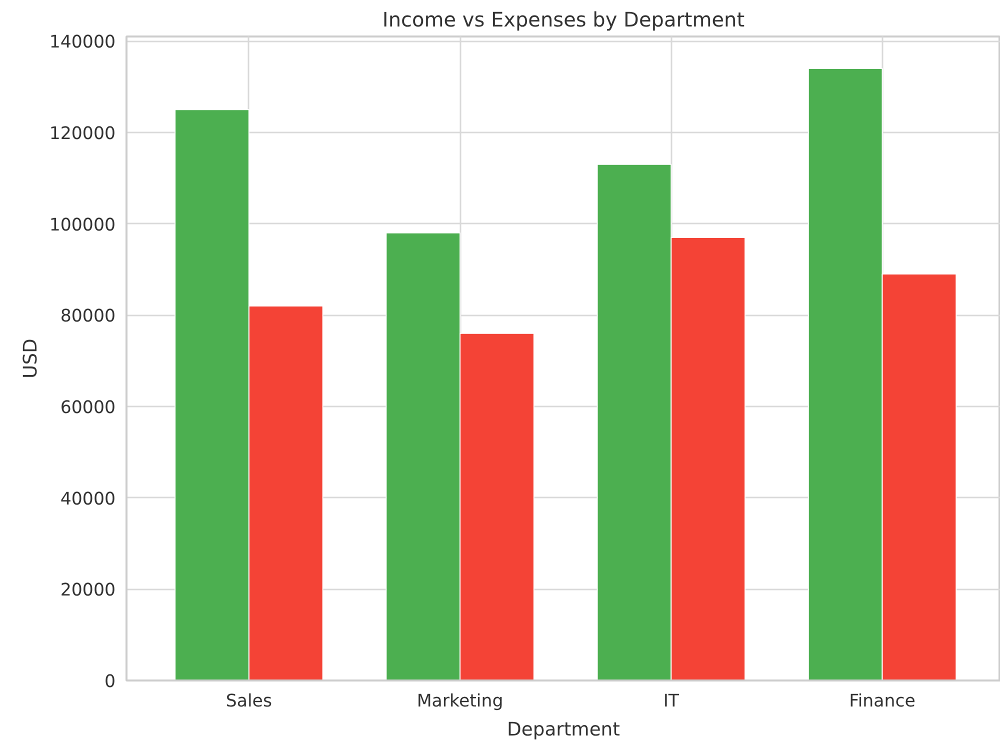 Image resolution: width=1000 pixels, height=750 pixels. Describe the element at coordinates (563, 20) in the screenshot. I see `chart-title: Income vs Expenses by Department` at that location.